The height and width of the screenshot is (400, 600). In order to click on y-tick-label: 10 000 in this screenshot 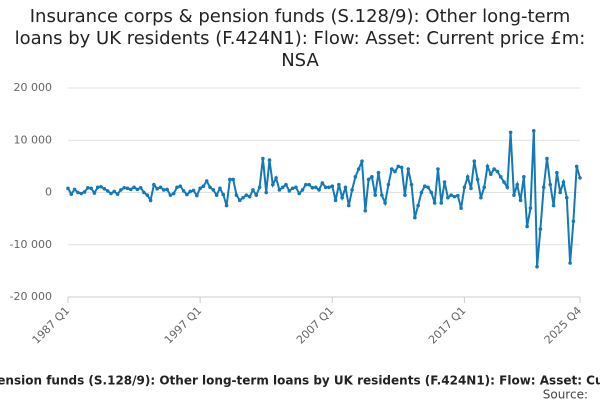, I will do `click(33, 139)`.